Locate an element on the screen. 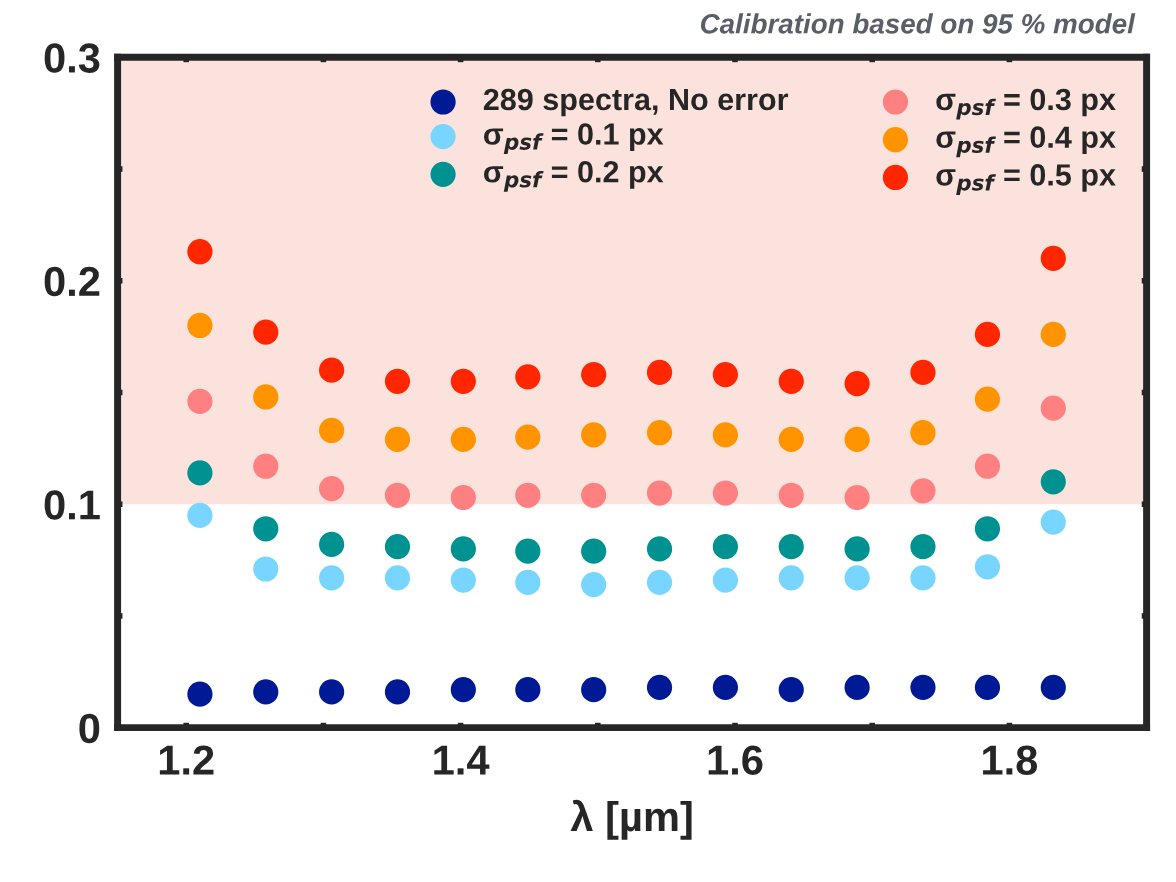 The image size is (1176, 882). text: Calibration based on 95 % model is located at coordinates (918, 23).